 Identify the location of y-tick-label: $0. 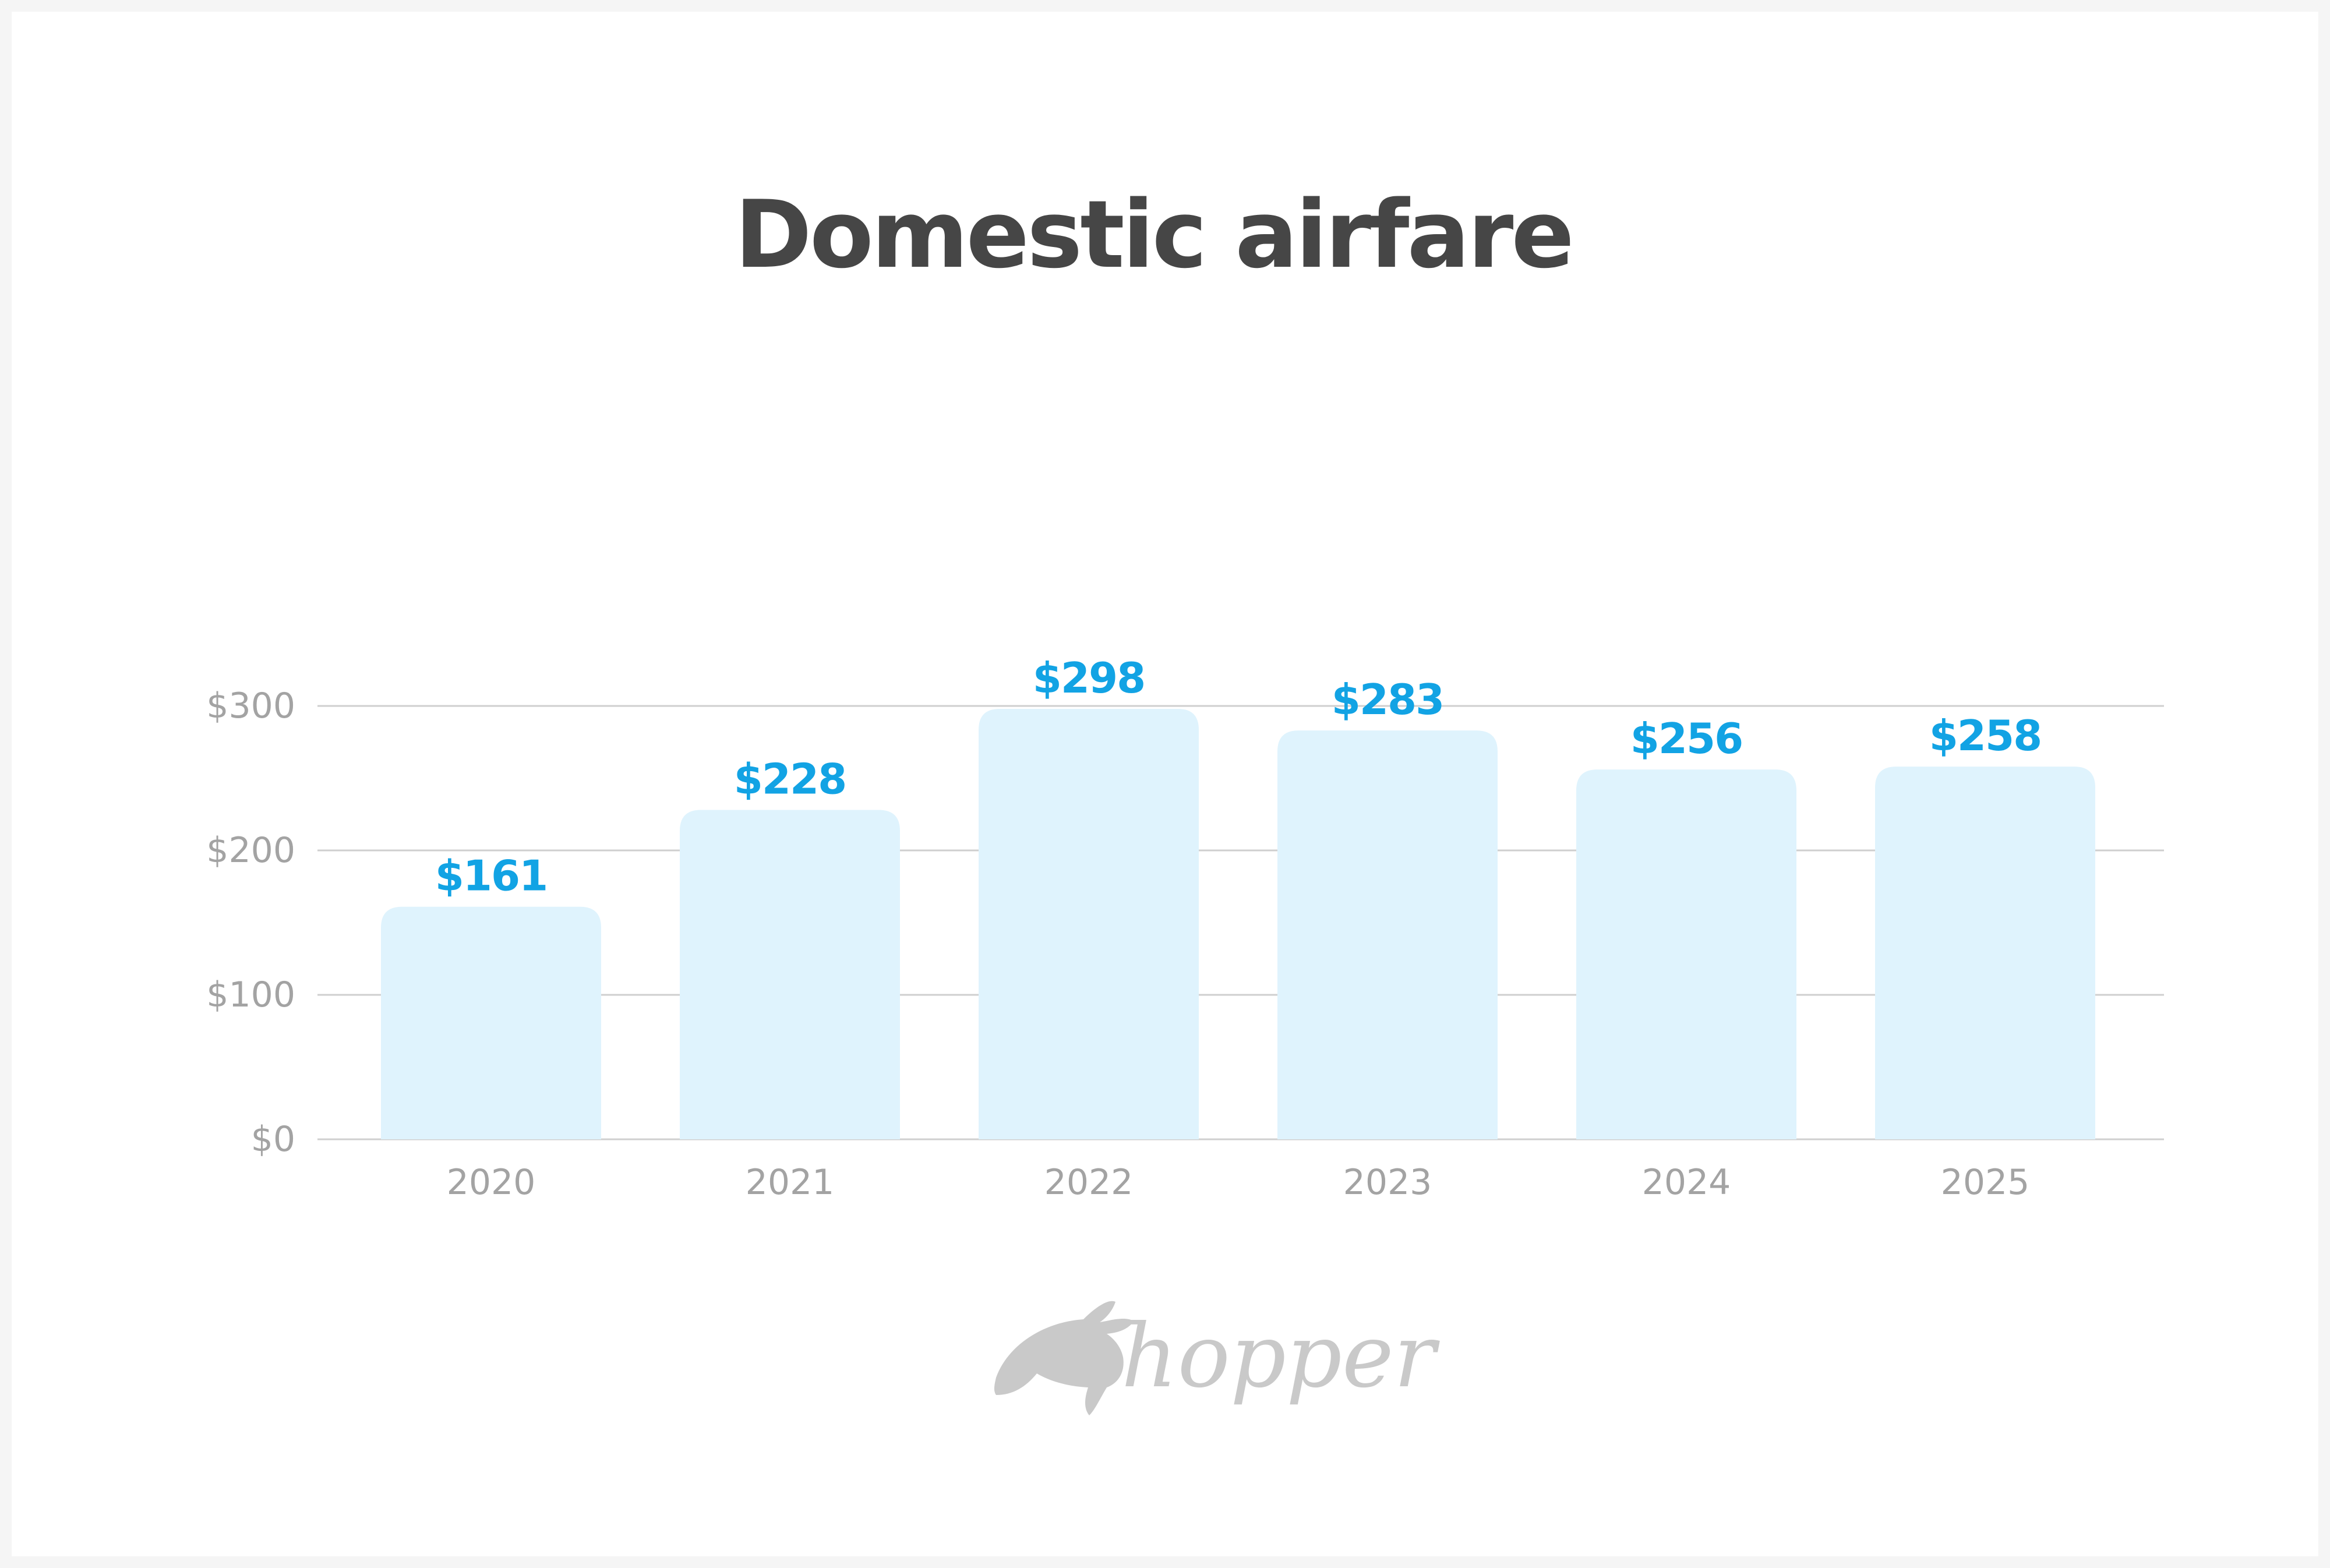
(273, 1139).